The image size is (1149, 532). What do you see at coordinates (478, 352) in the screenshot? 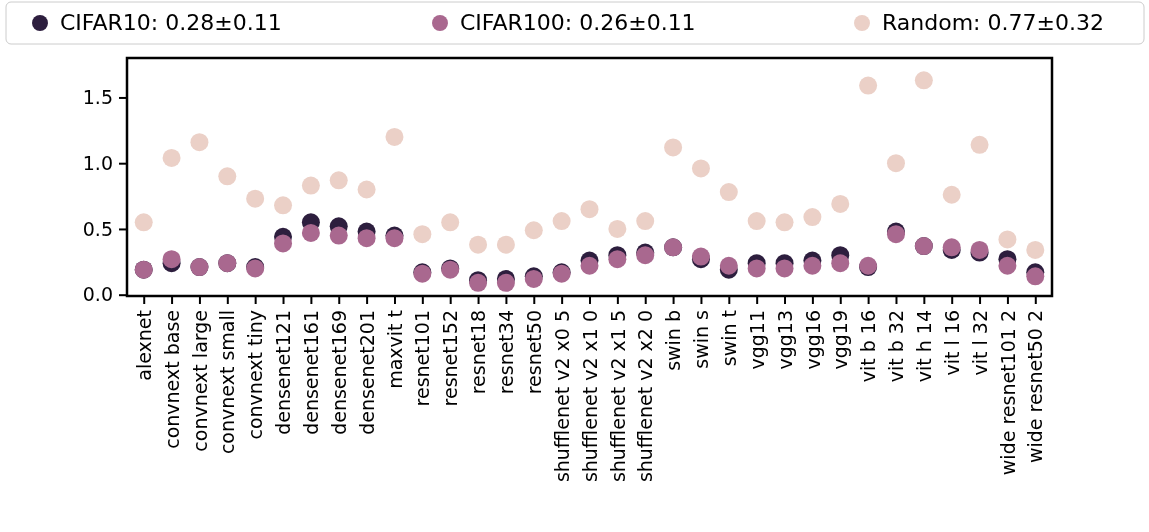
I see `x-tick-label: resnet18` at bounding box center [478, 352].